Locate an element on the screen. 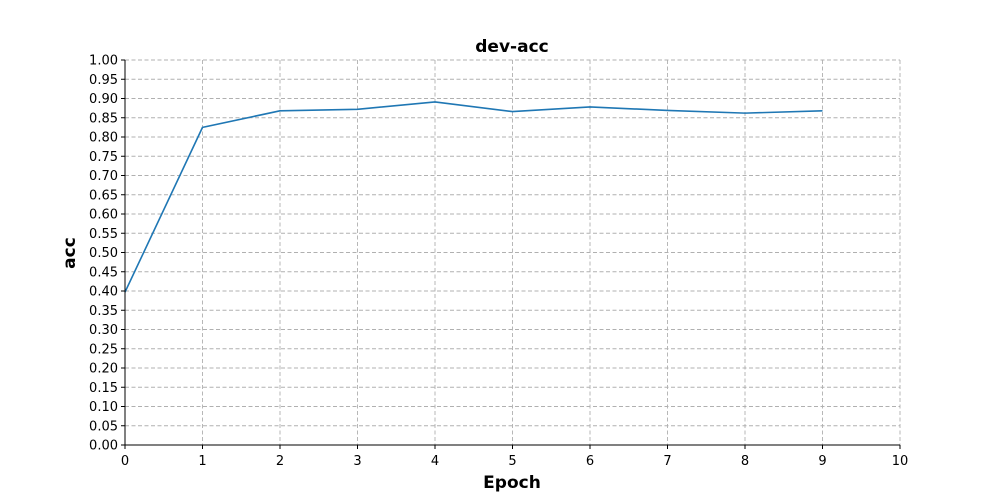 The width and height of the screenshot is (1000, 500). y-tick-label: 0.30 is located at coordinates (103, 330).